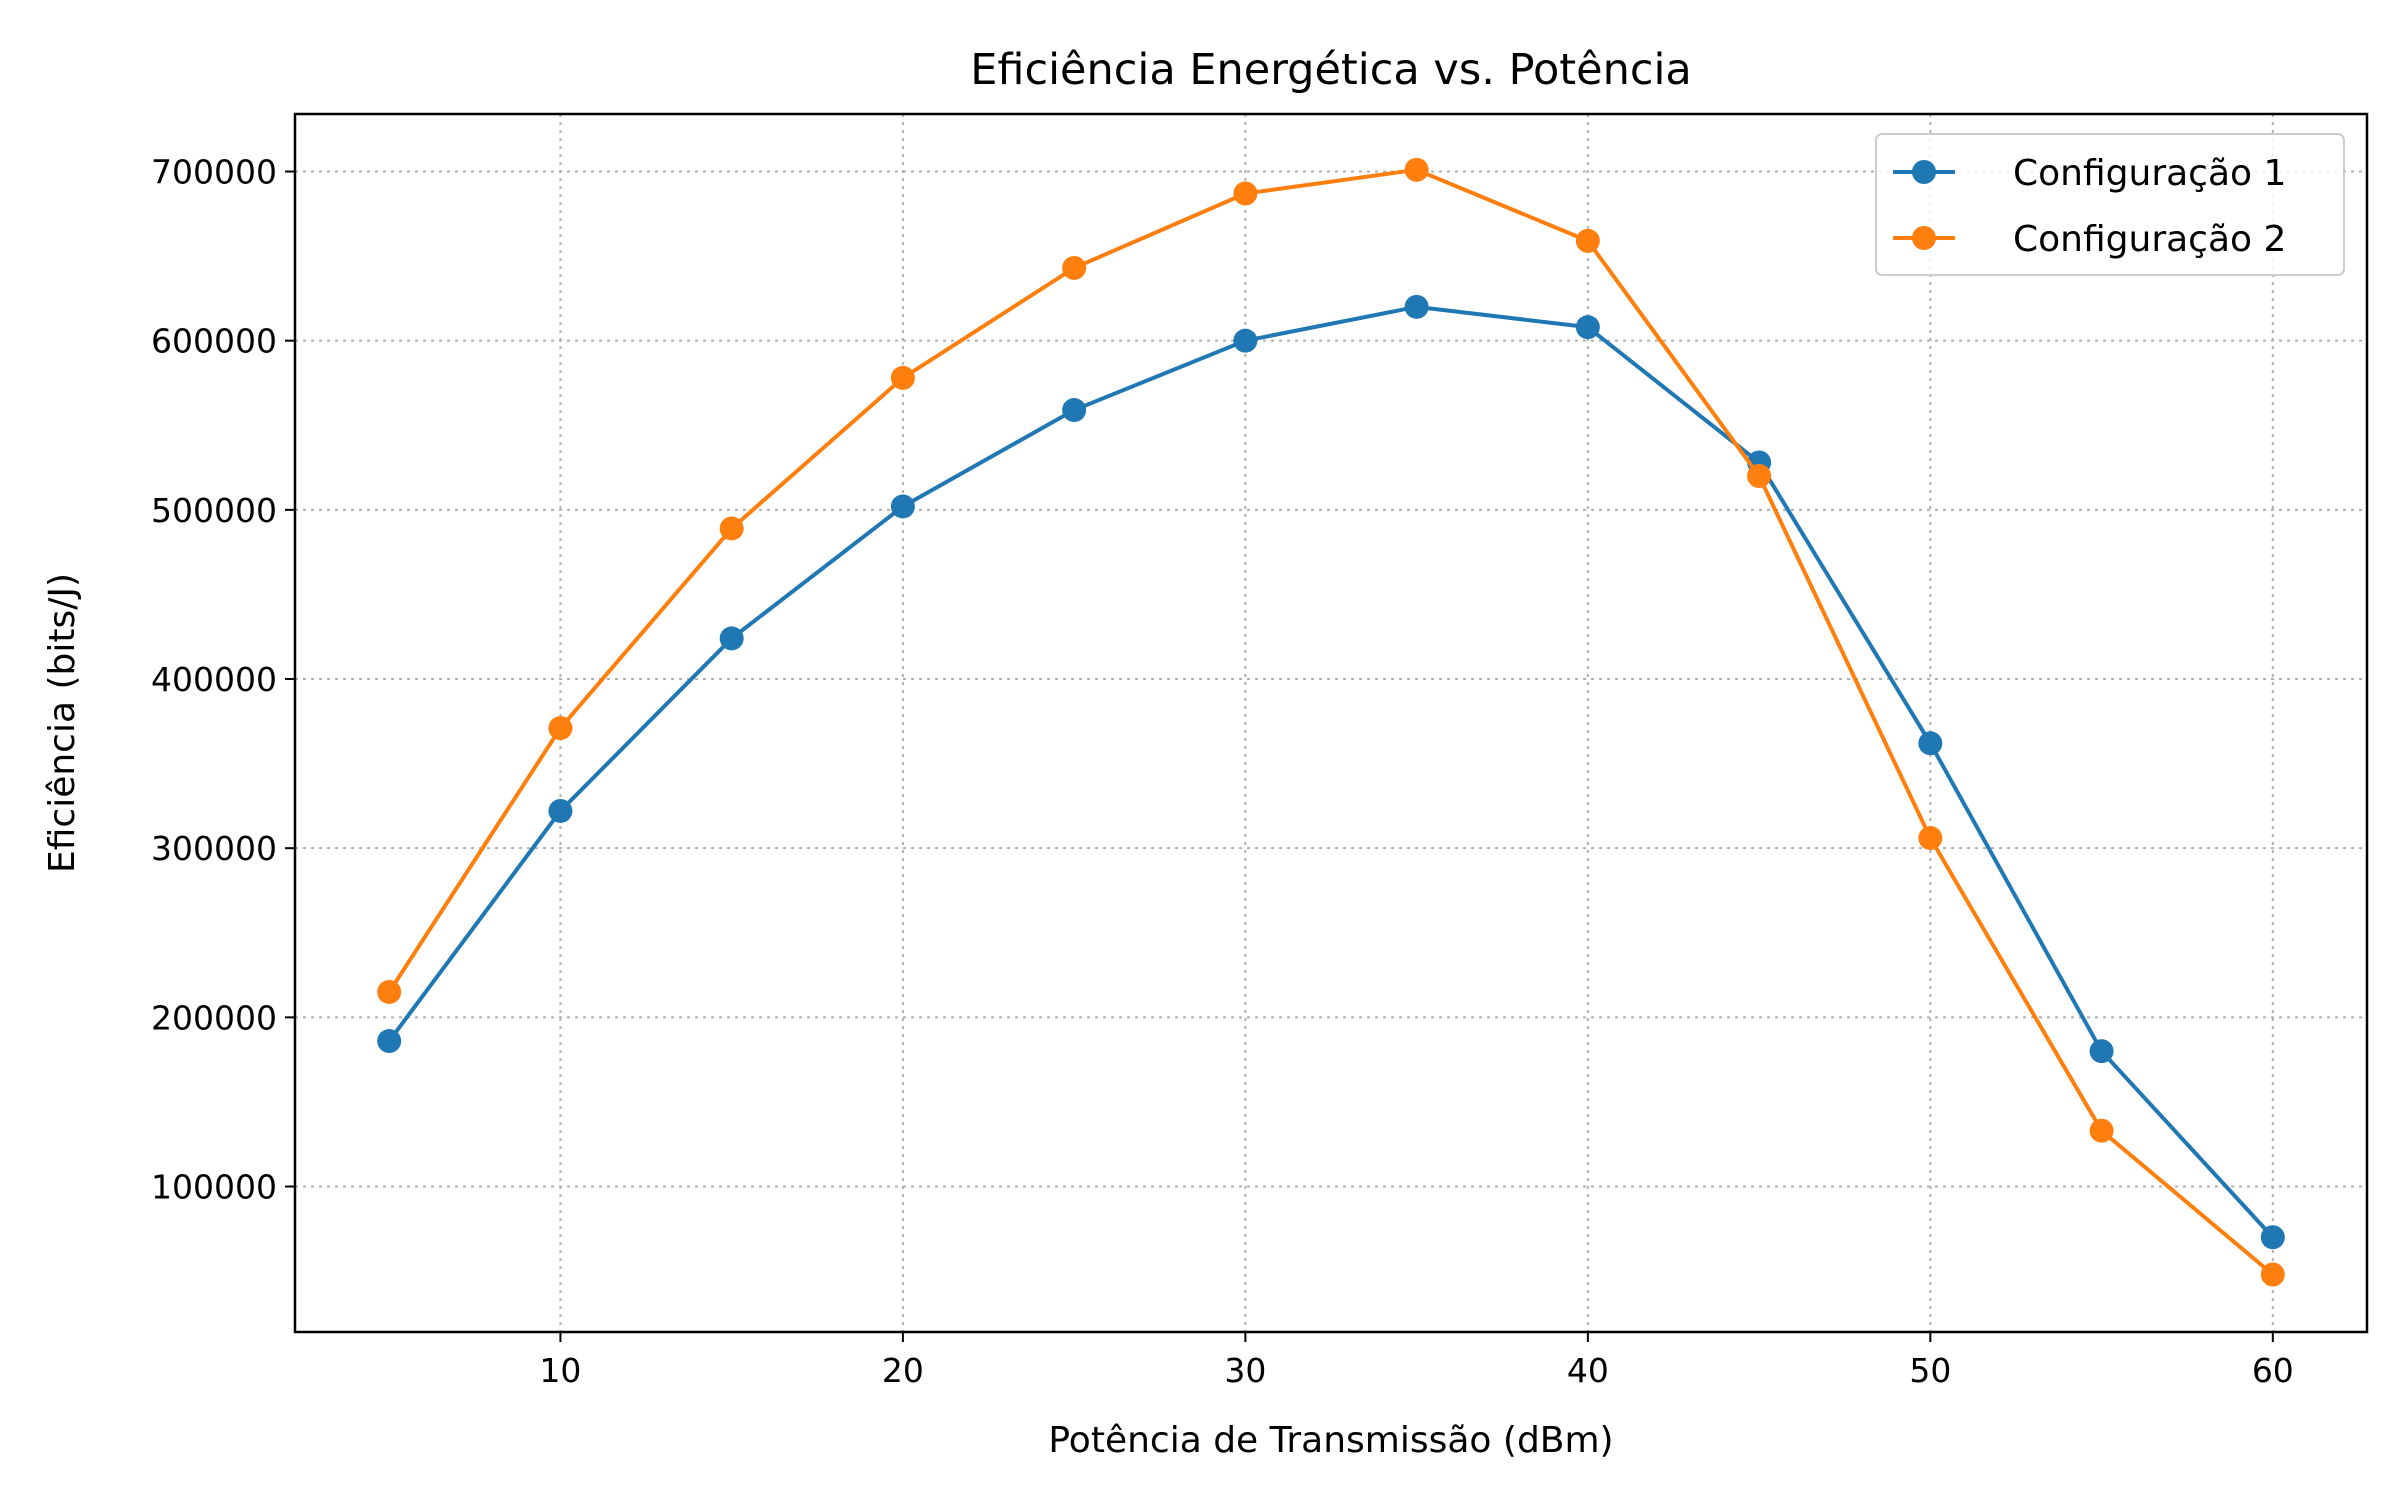  What do you see at coordinates (214, 1187) in the screenshot?
I see `y-tick-label: 100000` at bounding box center [214, 1187].